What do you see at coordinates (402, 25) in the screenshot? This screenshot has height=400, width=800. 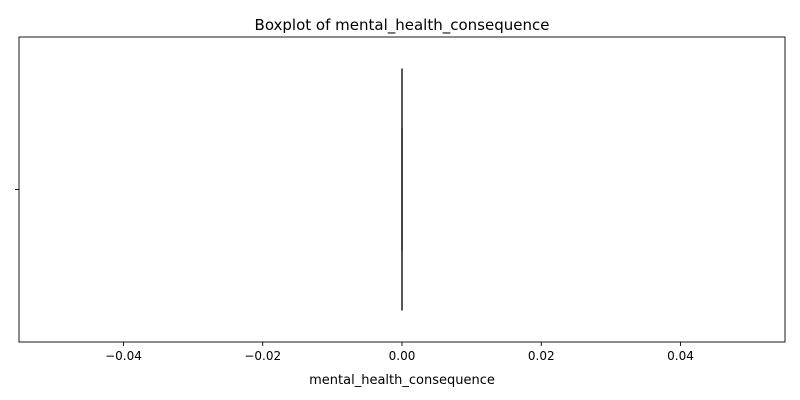 I see `chart-title: Boxplot of mental_health_consequence` at bounding box center [402, 25].